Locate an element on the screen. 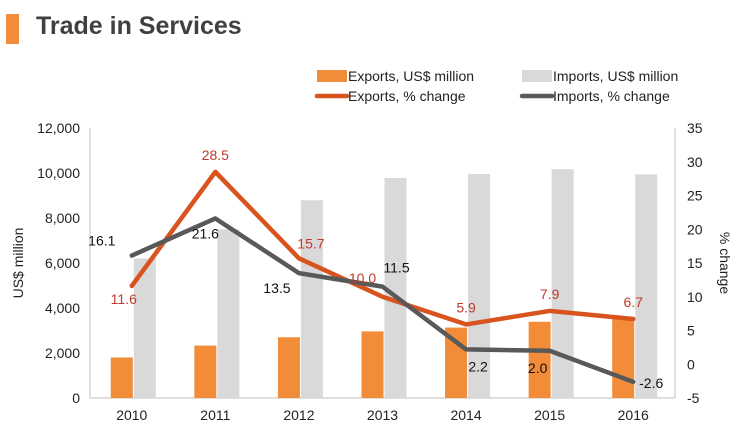  y-right-tick-label: 30 is located at coordinates (695, 162).